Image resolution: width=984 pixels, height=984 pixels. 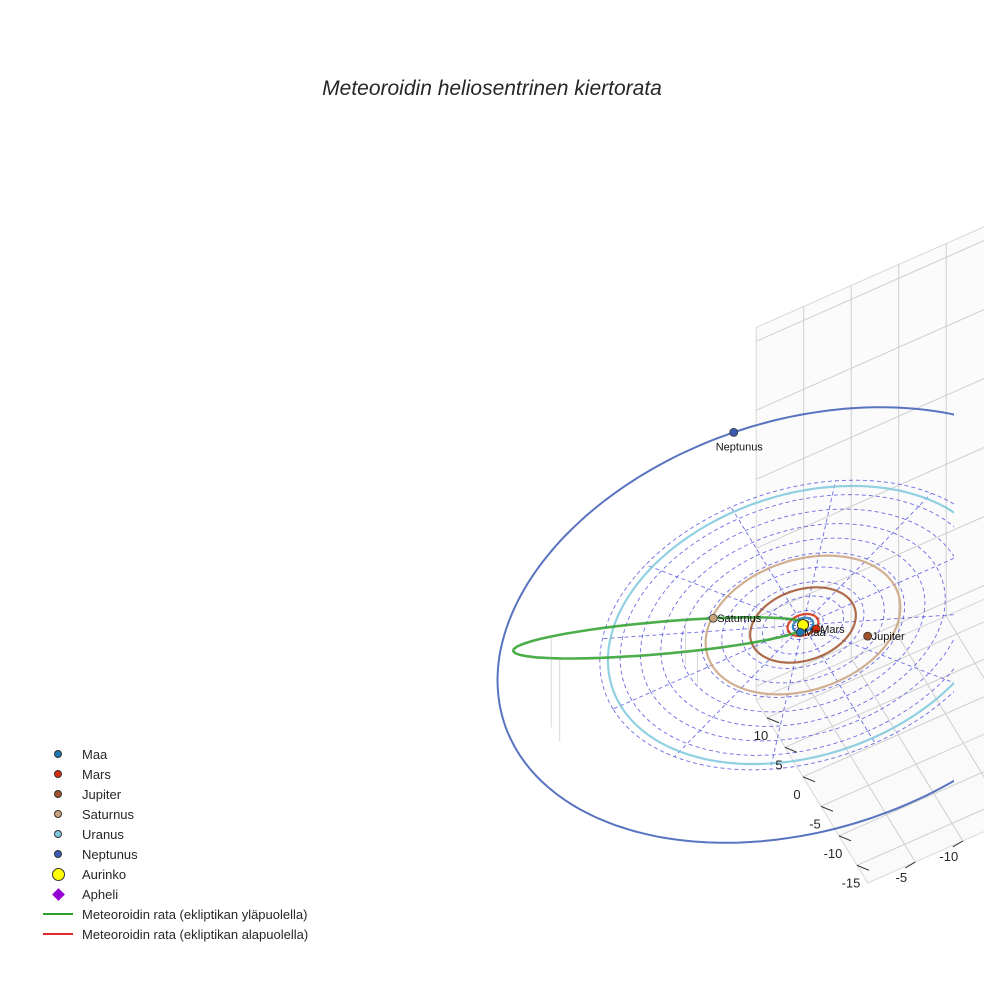 What do you see at coordinates (174, 874) in the screenshot?
I see `legend-item: Aurinko` at bounding box center [174, 874].